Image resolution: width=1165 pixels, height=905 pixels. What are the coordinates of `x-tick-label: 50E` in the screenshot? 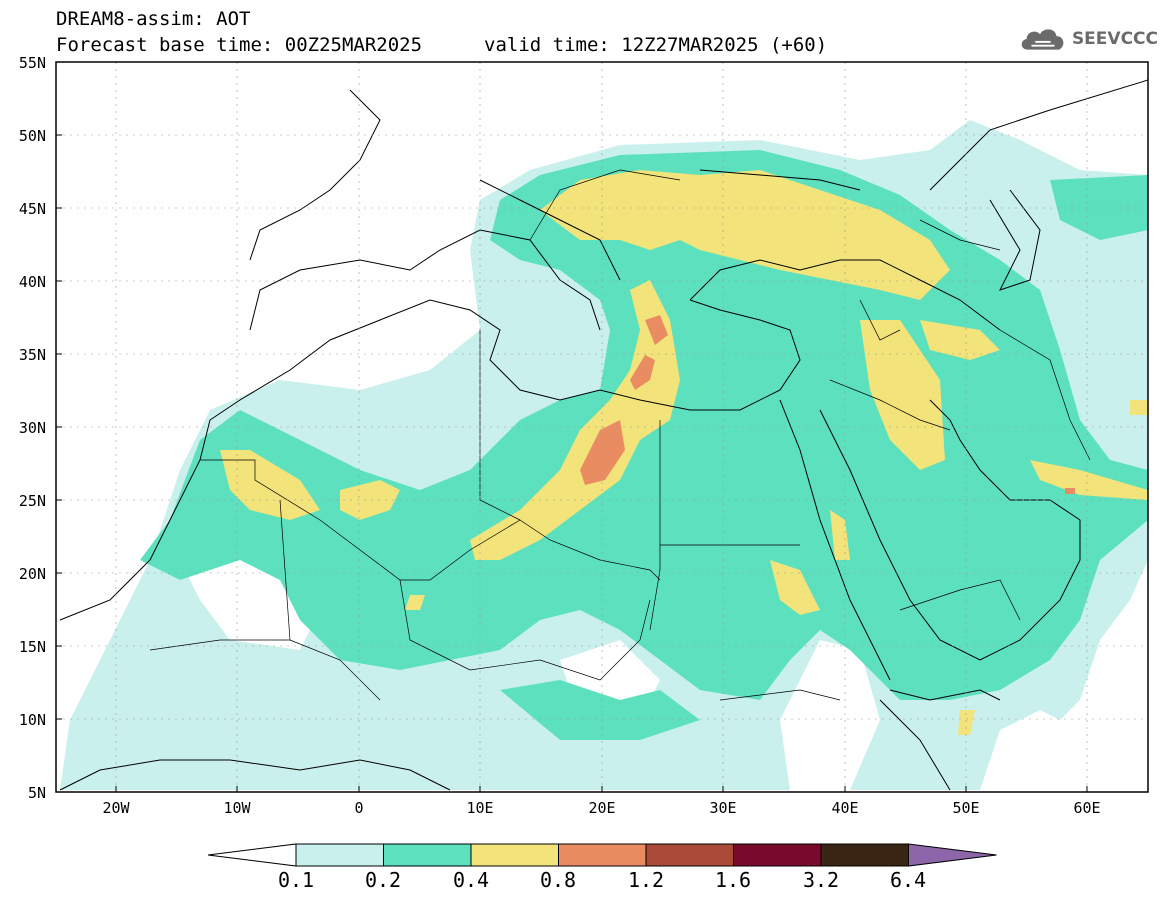 It's located at (966, 808).